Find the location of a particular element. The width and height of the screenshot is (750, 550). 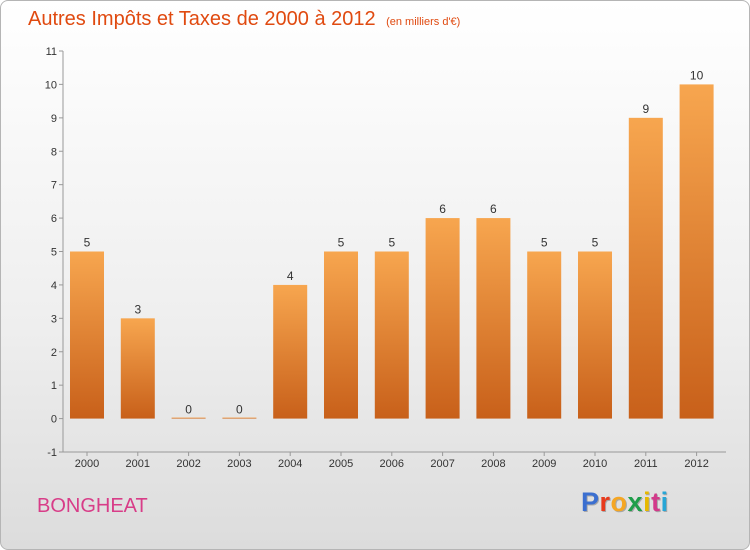

logo-letter: o is located at coordinates (619, 502).